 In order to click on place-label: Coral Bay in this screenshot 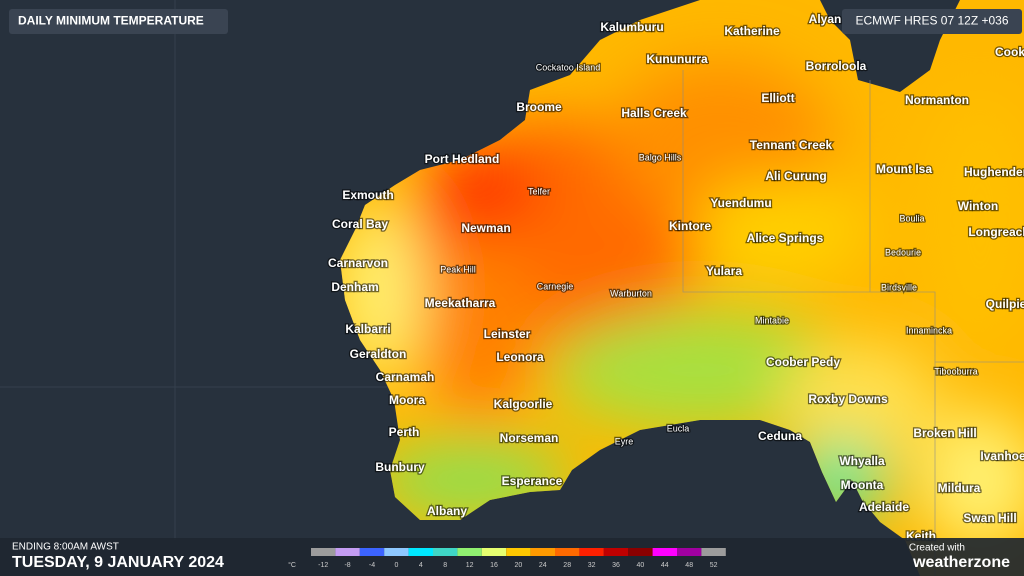, I will do `click(360, 224)`.